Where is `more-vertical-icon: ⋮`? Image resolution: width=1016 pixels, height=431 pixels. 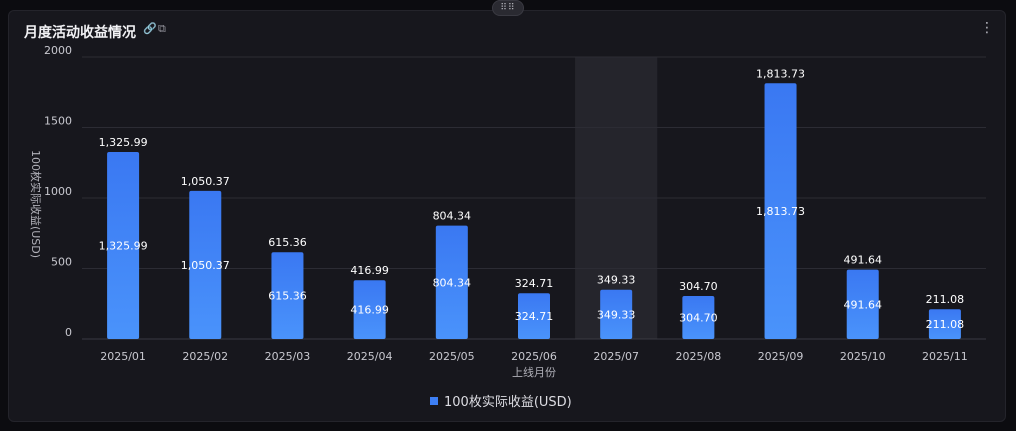 more-vertical-icon: ⋮ is located at coordinates (987, 28).